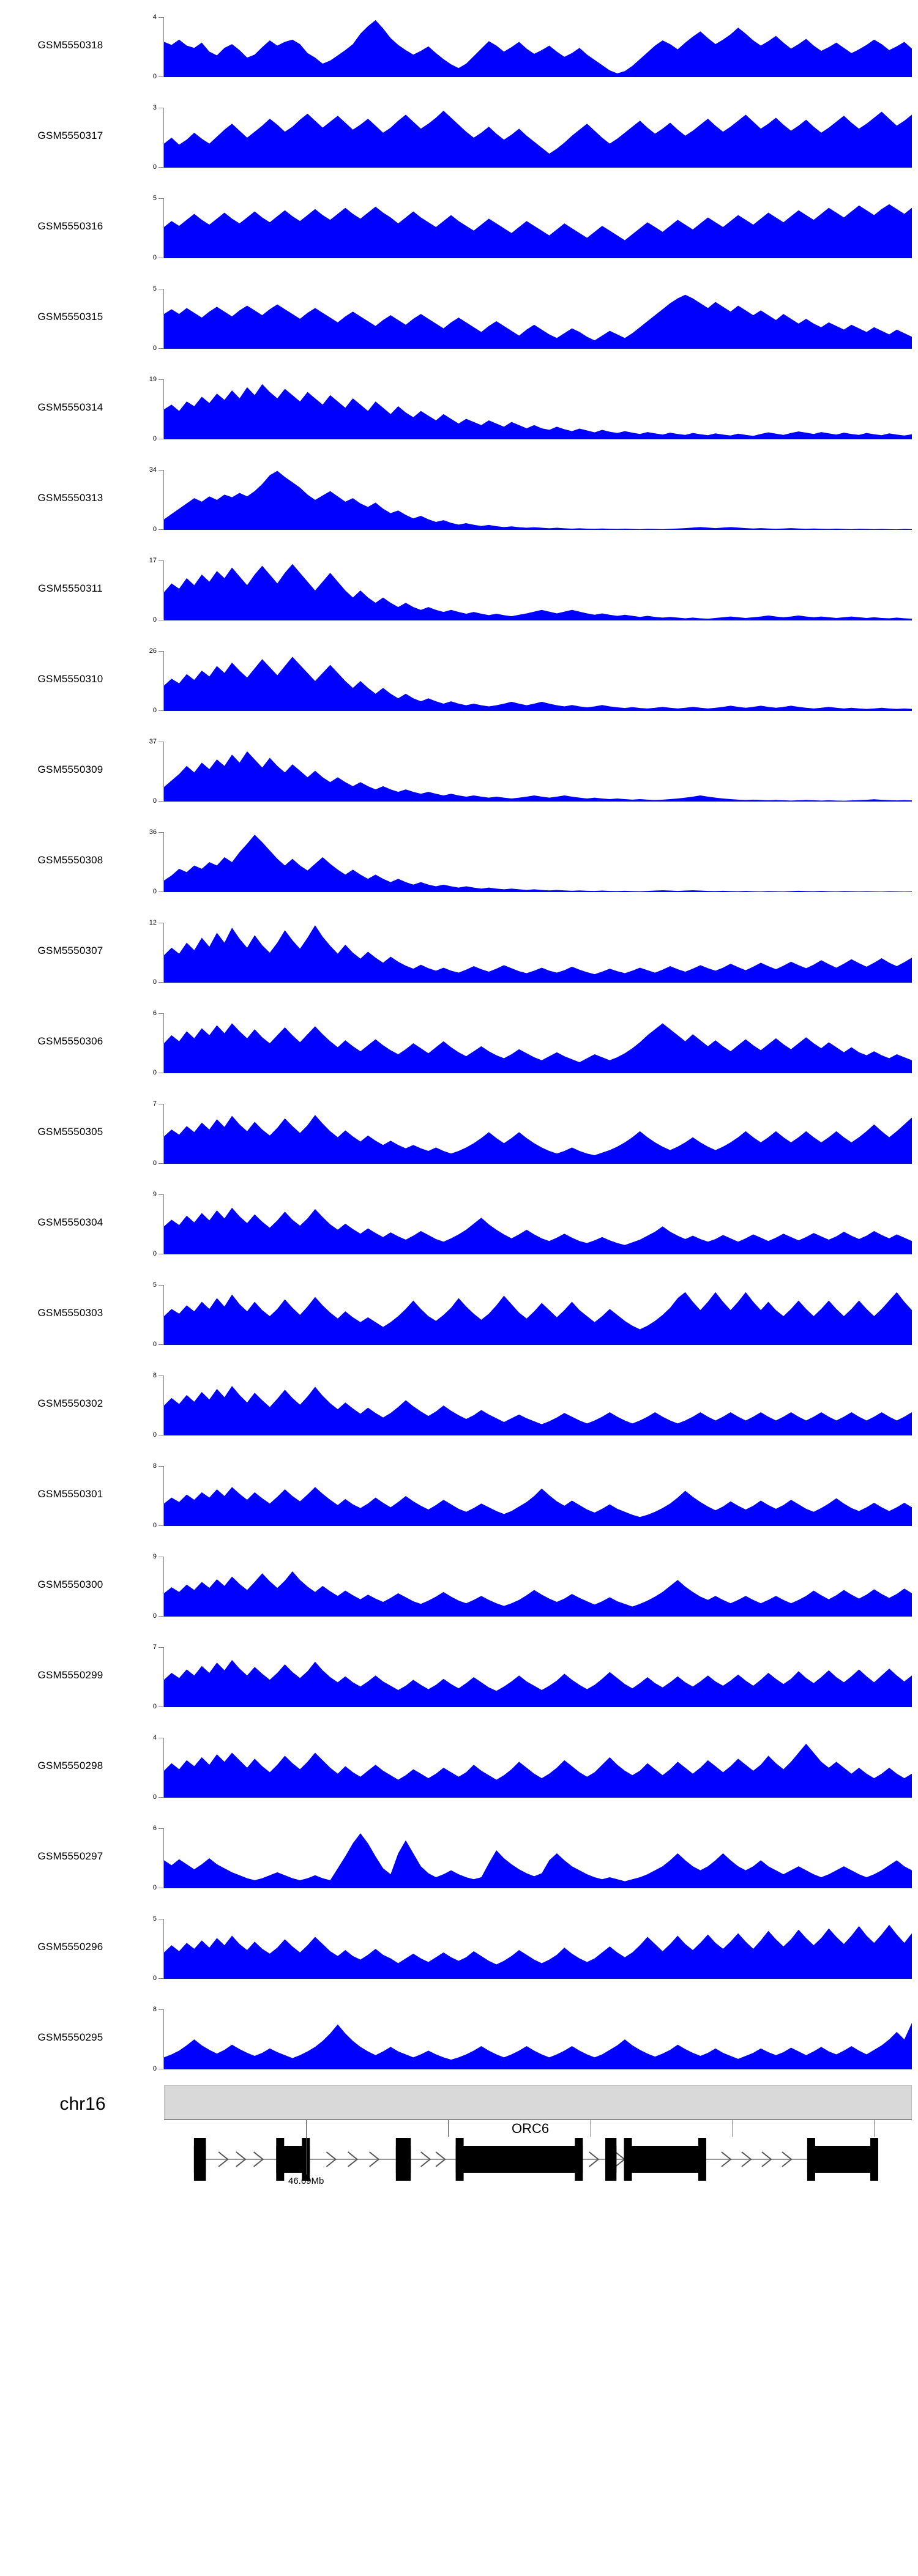 The width and height of the screenshot is (918, 2576). Describe the element at coordinates (70, 679) in the screenshot. I see `track-label-gsm5550310: GSM5550310` at that location.